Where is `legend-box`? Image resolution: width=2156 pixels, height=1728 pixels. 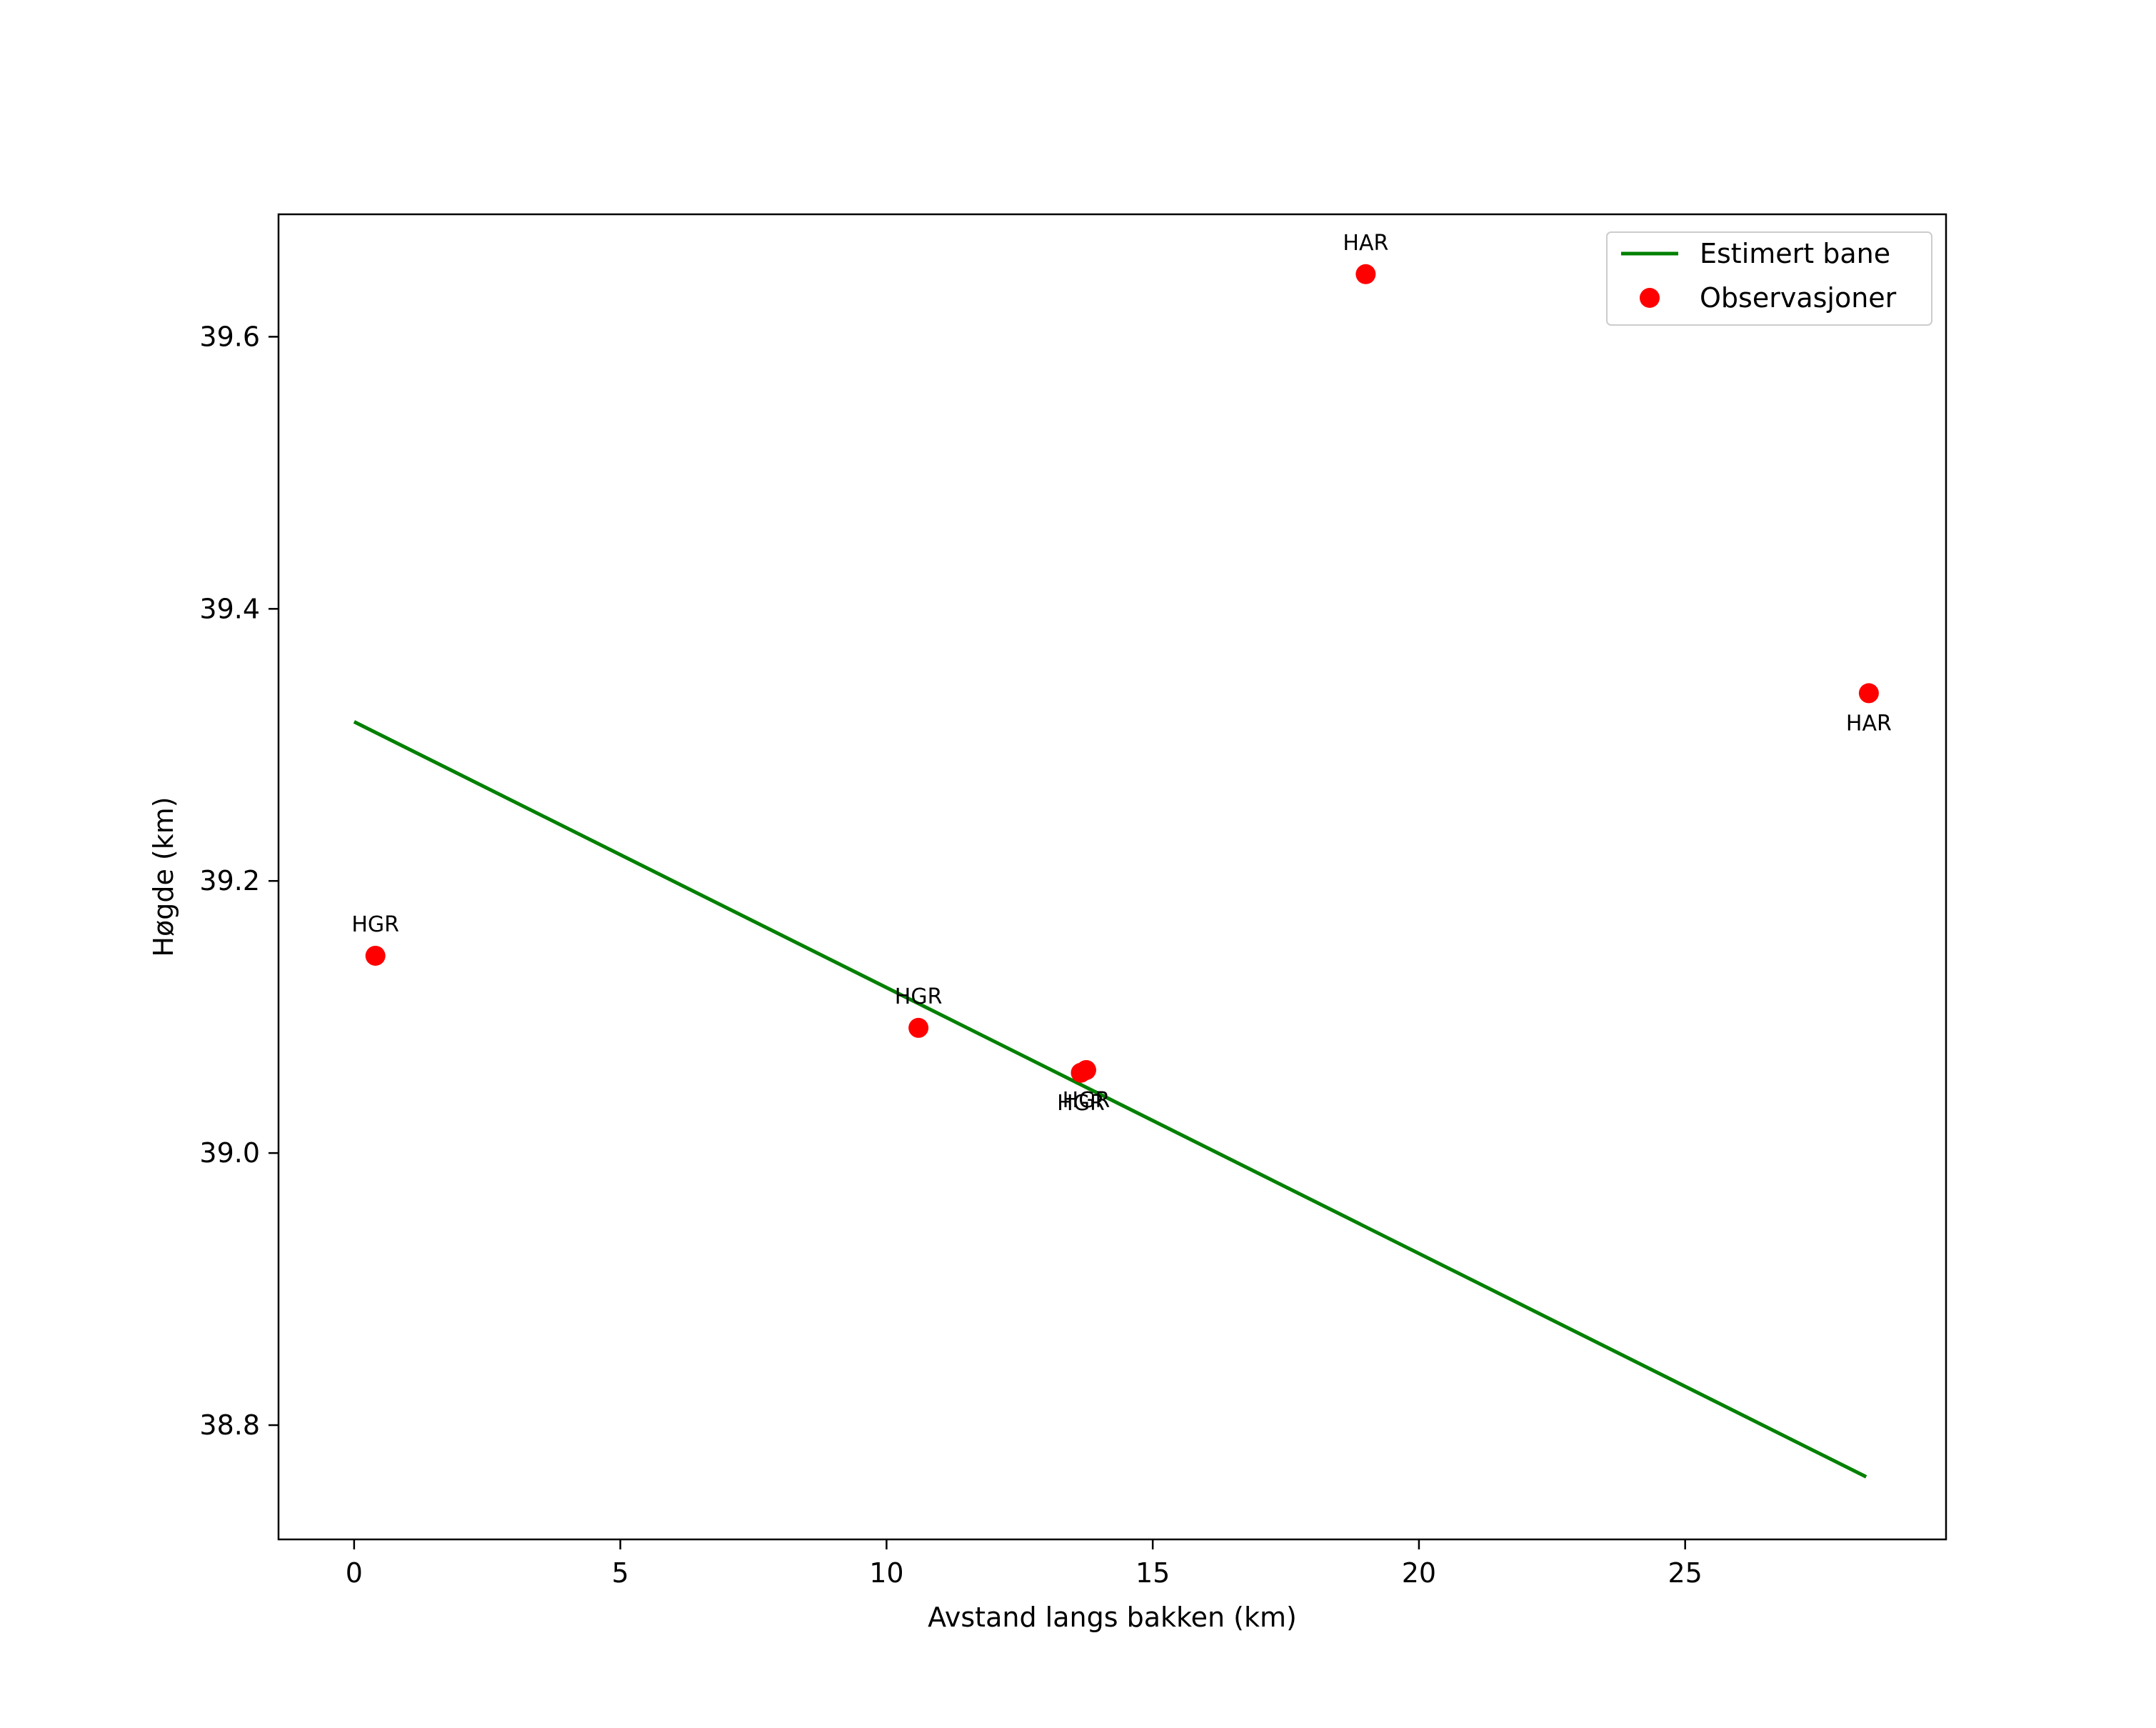
legend-box is located at coordinates (1769, 278).